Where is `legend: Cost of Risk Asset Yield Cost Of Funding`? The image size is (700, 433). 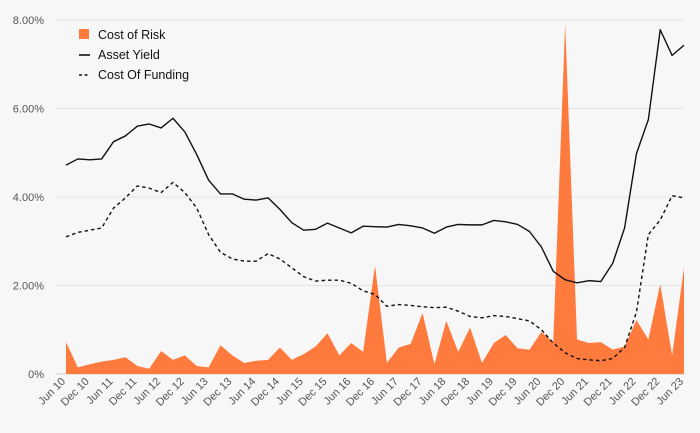 legend: Cost of Risk Asset Yield Cost Of Funding is located at coordinates (134, 55).